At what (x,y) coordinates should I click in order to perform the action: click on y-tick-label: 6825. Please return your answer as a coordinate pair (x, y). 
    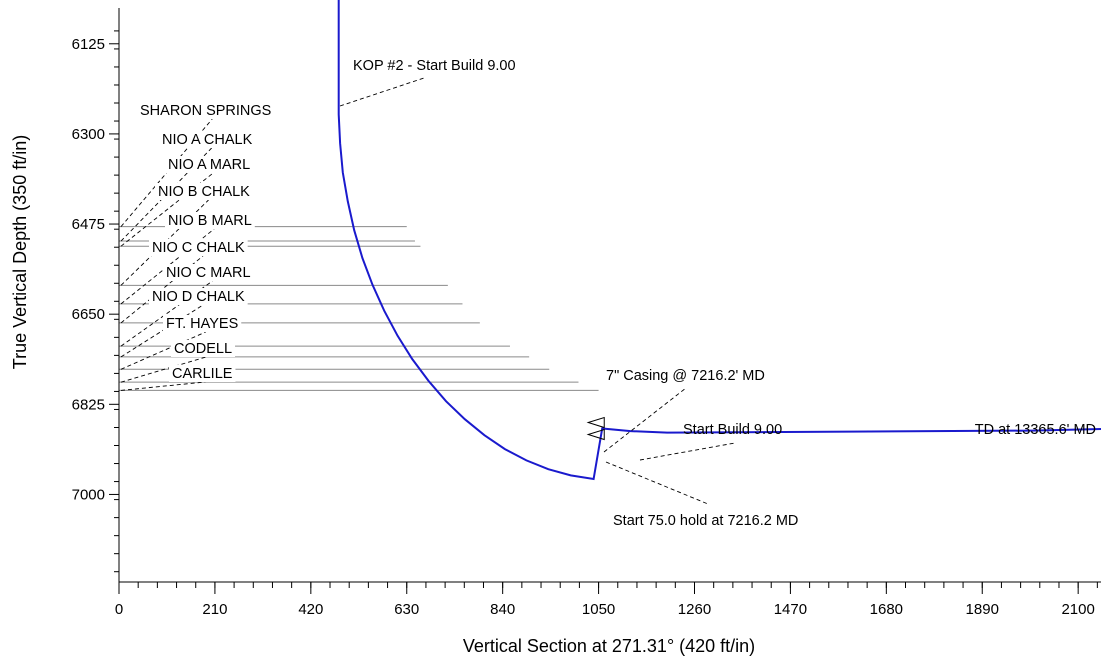
    Looking at the image, I should click on (88, 404).